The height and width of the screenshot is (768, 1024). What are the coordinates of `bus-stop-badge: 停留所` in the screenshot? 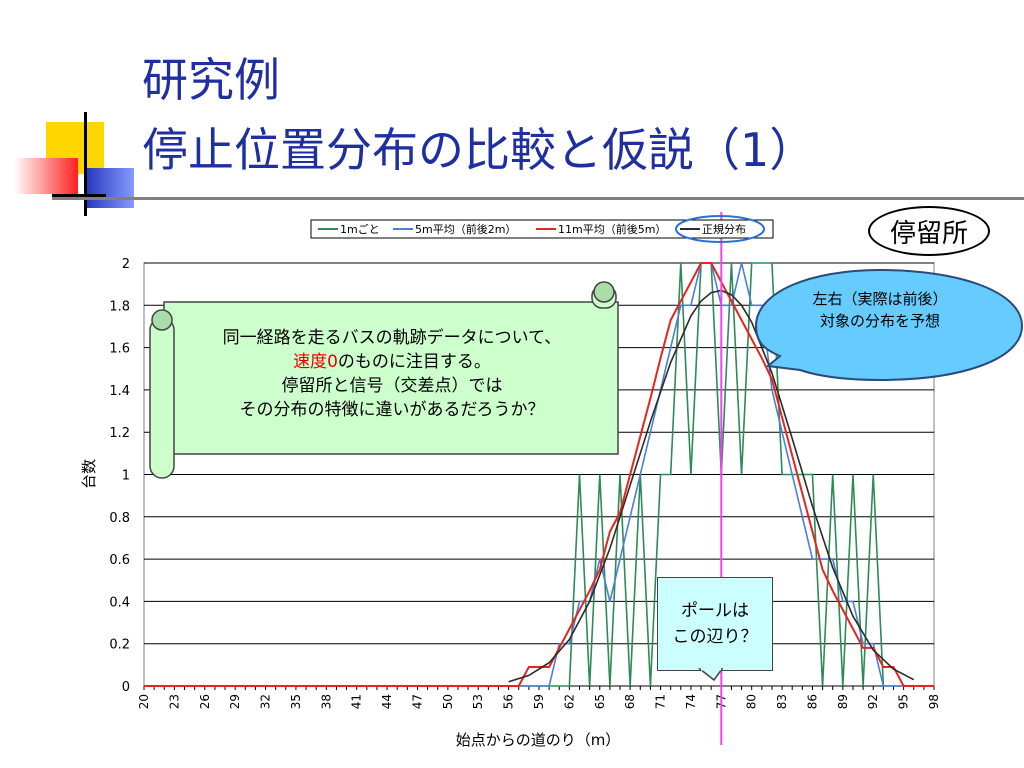 It's located at (929, 231).